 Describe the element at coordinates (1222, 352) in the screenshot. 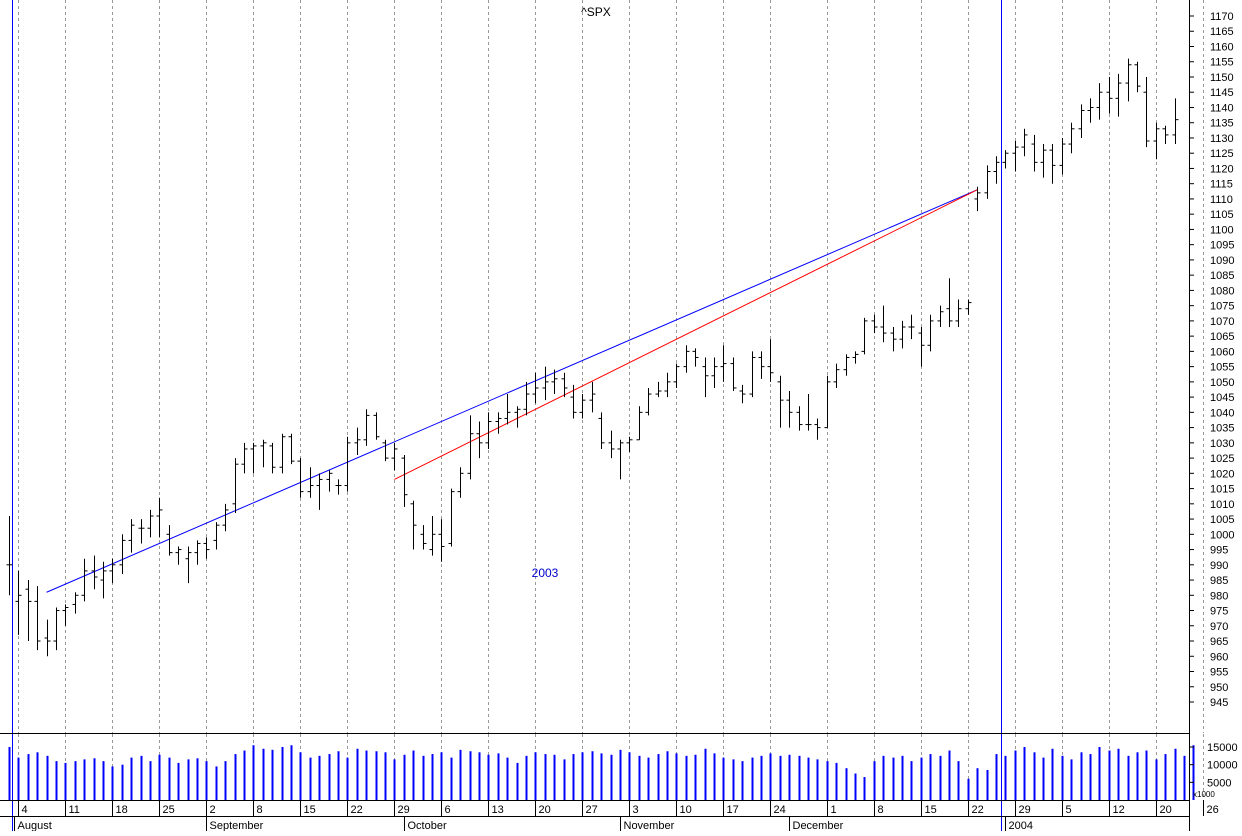

I see `price-tick-label: 1060` at that location.